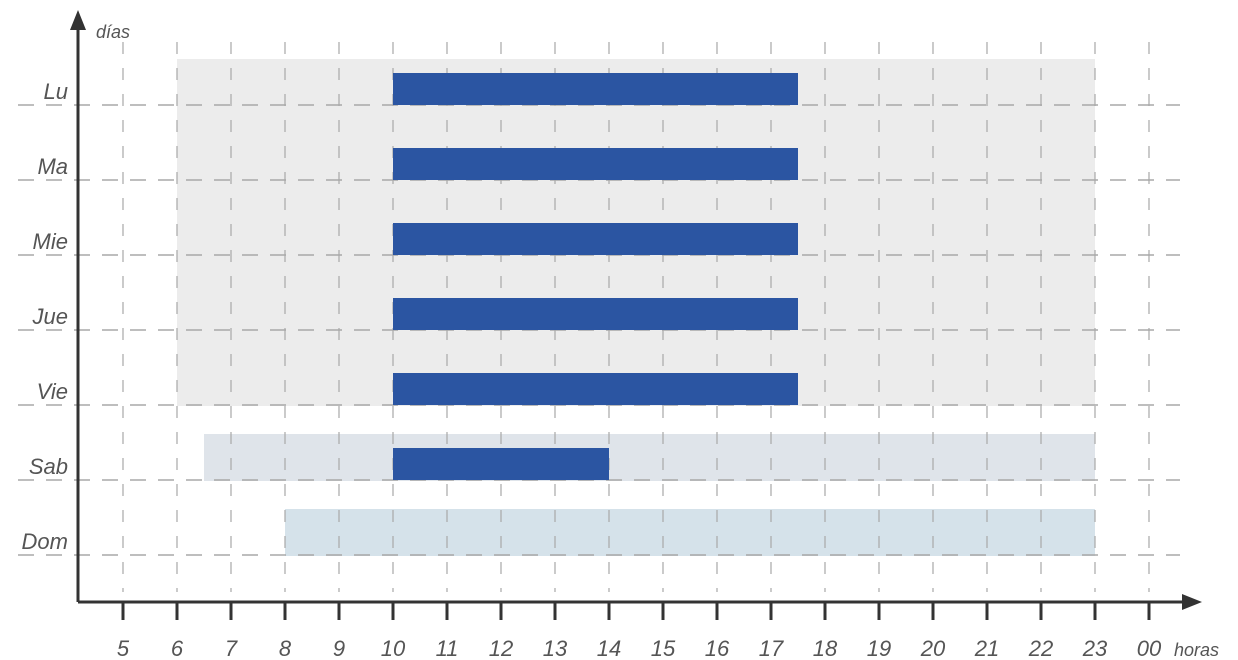 The width and height of the screenshot is (1238, 660). I want to click on x-tick-label: 17, so click(771, 648).